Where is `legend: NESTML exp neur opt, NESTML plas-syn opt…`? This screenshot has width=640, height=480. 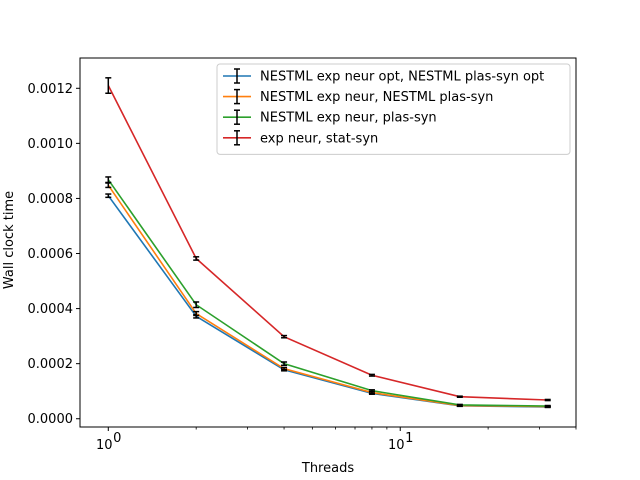 legend: NESTML exp neur opt, NESTML plas-syn opt… is located at coordinates (393, 109).